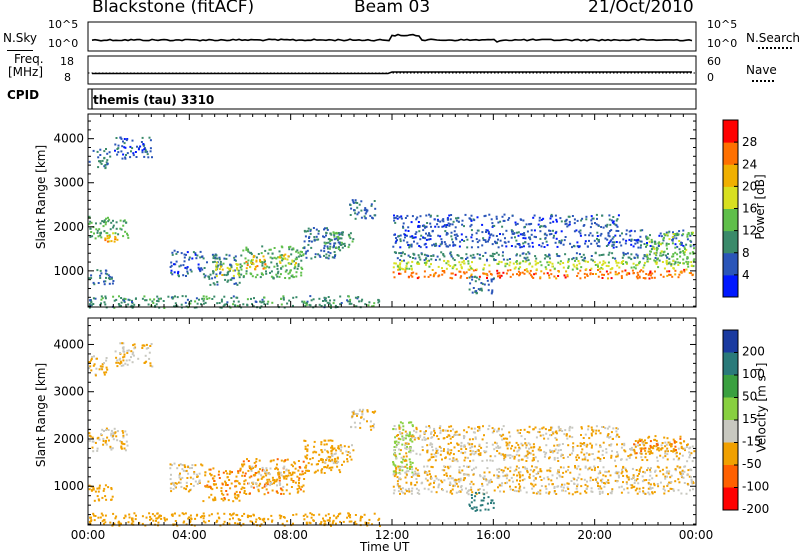 This screenshot has height=554, width=800. I want to click on power-region, so click(506, 221).